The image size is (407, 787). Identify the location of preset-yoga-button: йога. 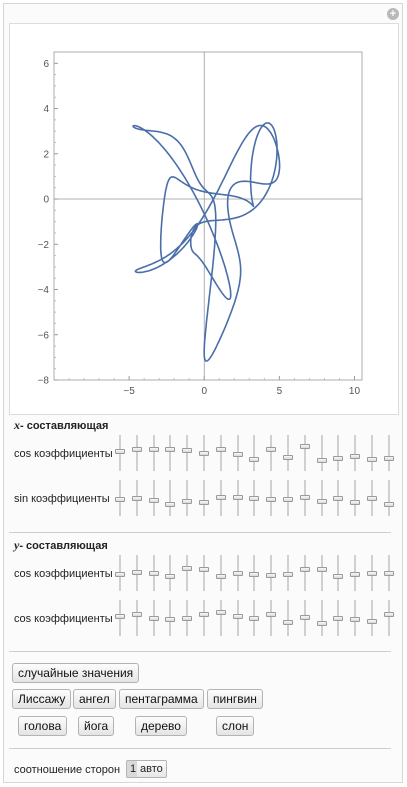
(96, 726).